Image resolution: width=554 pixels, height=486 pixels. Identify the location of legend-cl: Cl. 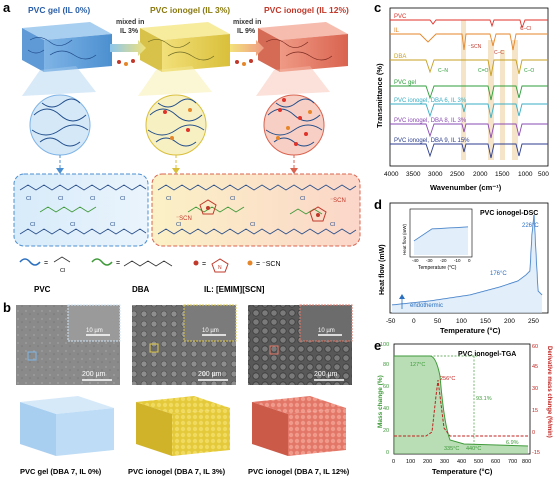
(62, 271).